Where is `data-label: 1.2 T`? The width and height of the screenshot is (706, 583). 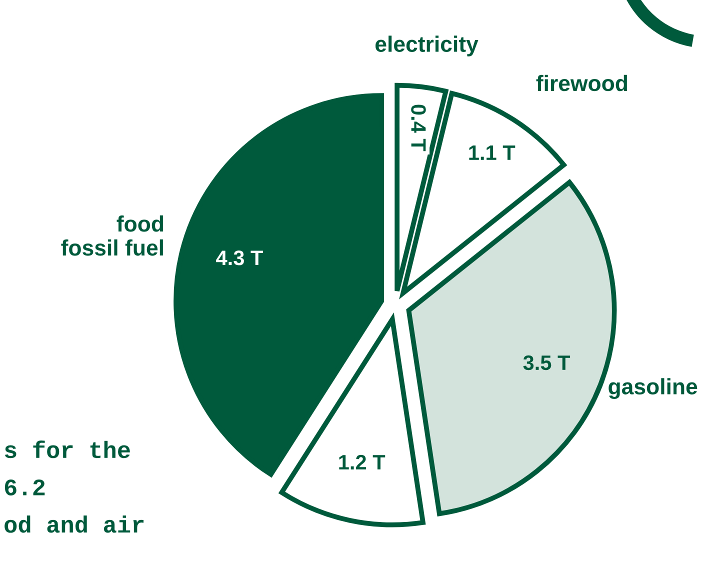
data-label: 1.2 T is located at coordinates (362, 462).